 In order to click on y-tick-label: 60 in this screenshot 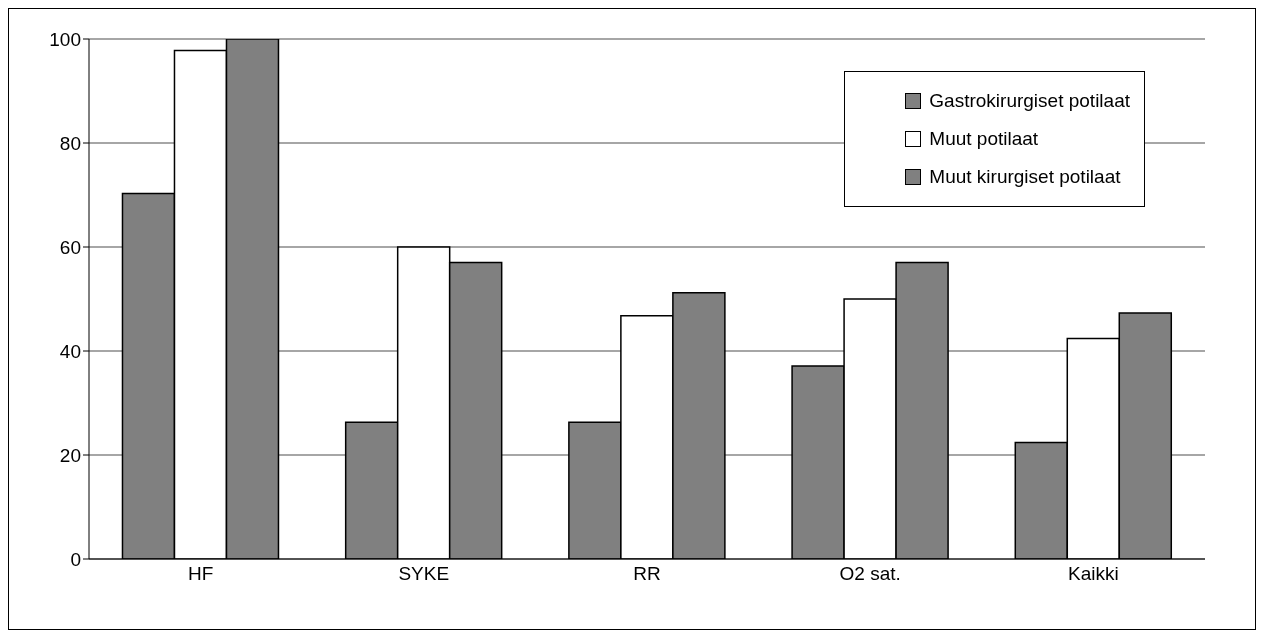, I will do `click(70, 247)`.